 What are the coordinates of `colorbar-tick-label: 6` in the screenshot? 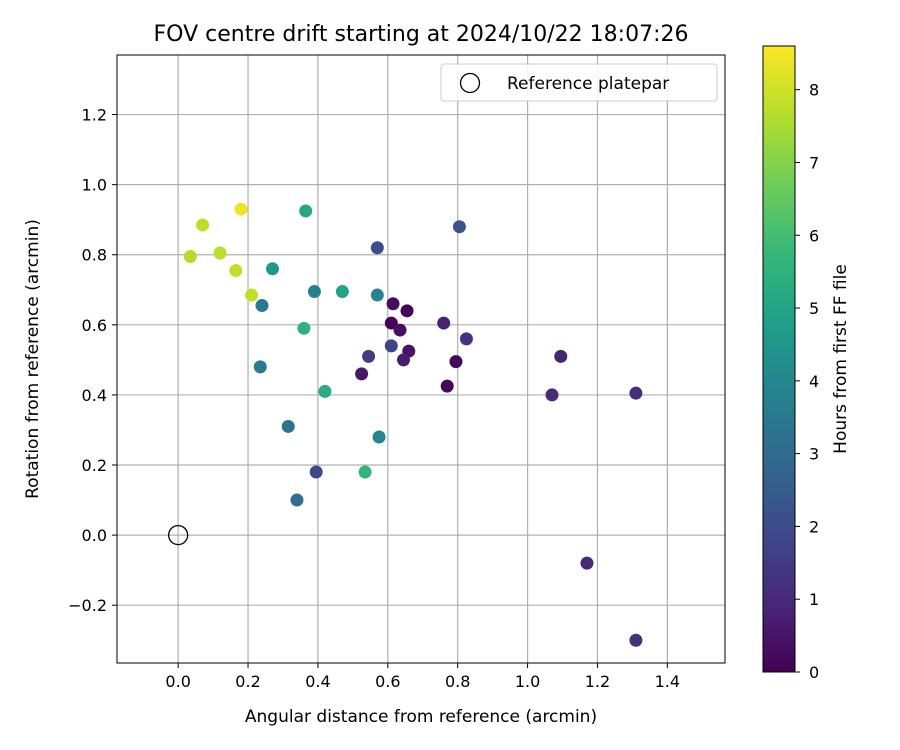 It's located at (814, 235).